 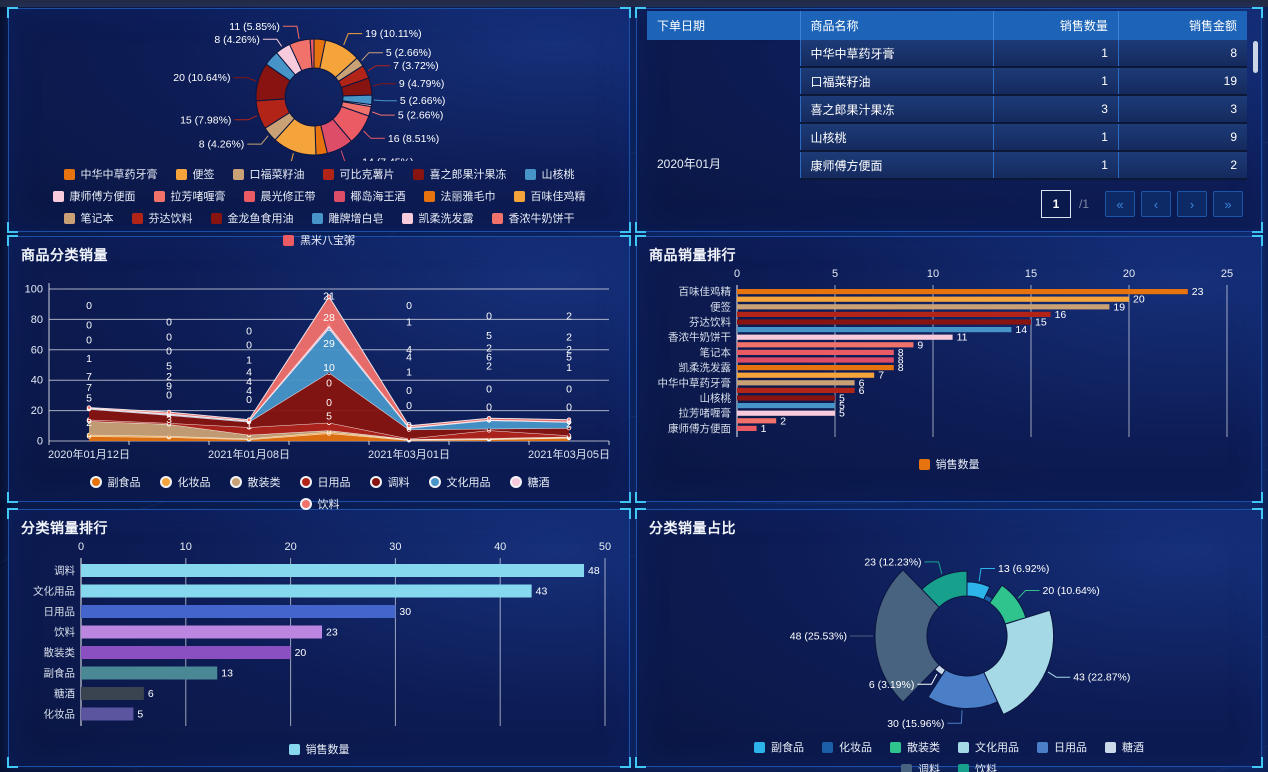 I want to click on bar-化妆品, so click(x=107, y=714).